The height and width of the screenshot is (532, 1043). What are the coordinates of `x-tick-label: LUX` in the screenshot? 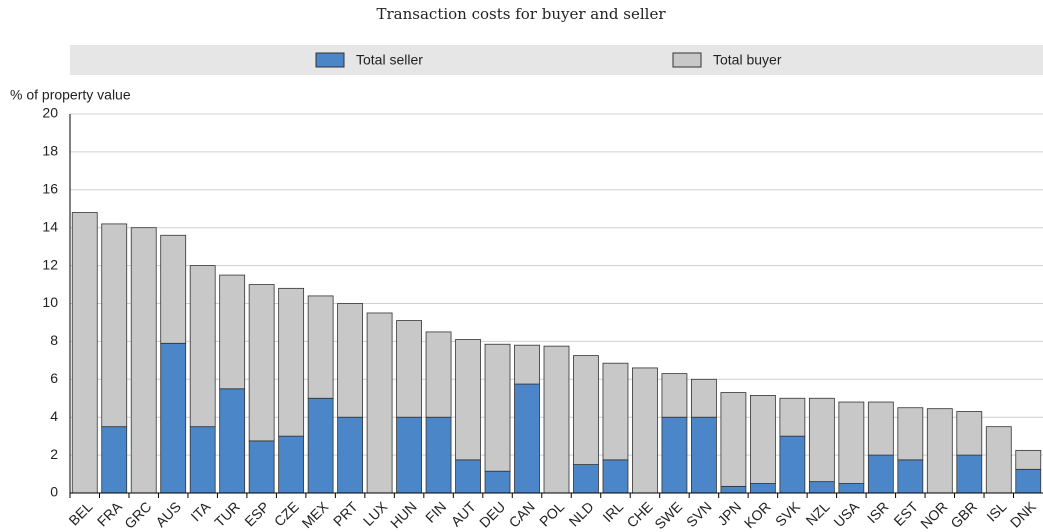 It's located at (375, 513).